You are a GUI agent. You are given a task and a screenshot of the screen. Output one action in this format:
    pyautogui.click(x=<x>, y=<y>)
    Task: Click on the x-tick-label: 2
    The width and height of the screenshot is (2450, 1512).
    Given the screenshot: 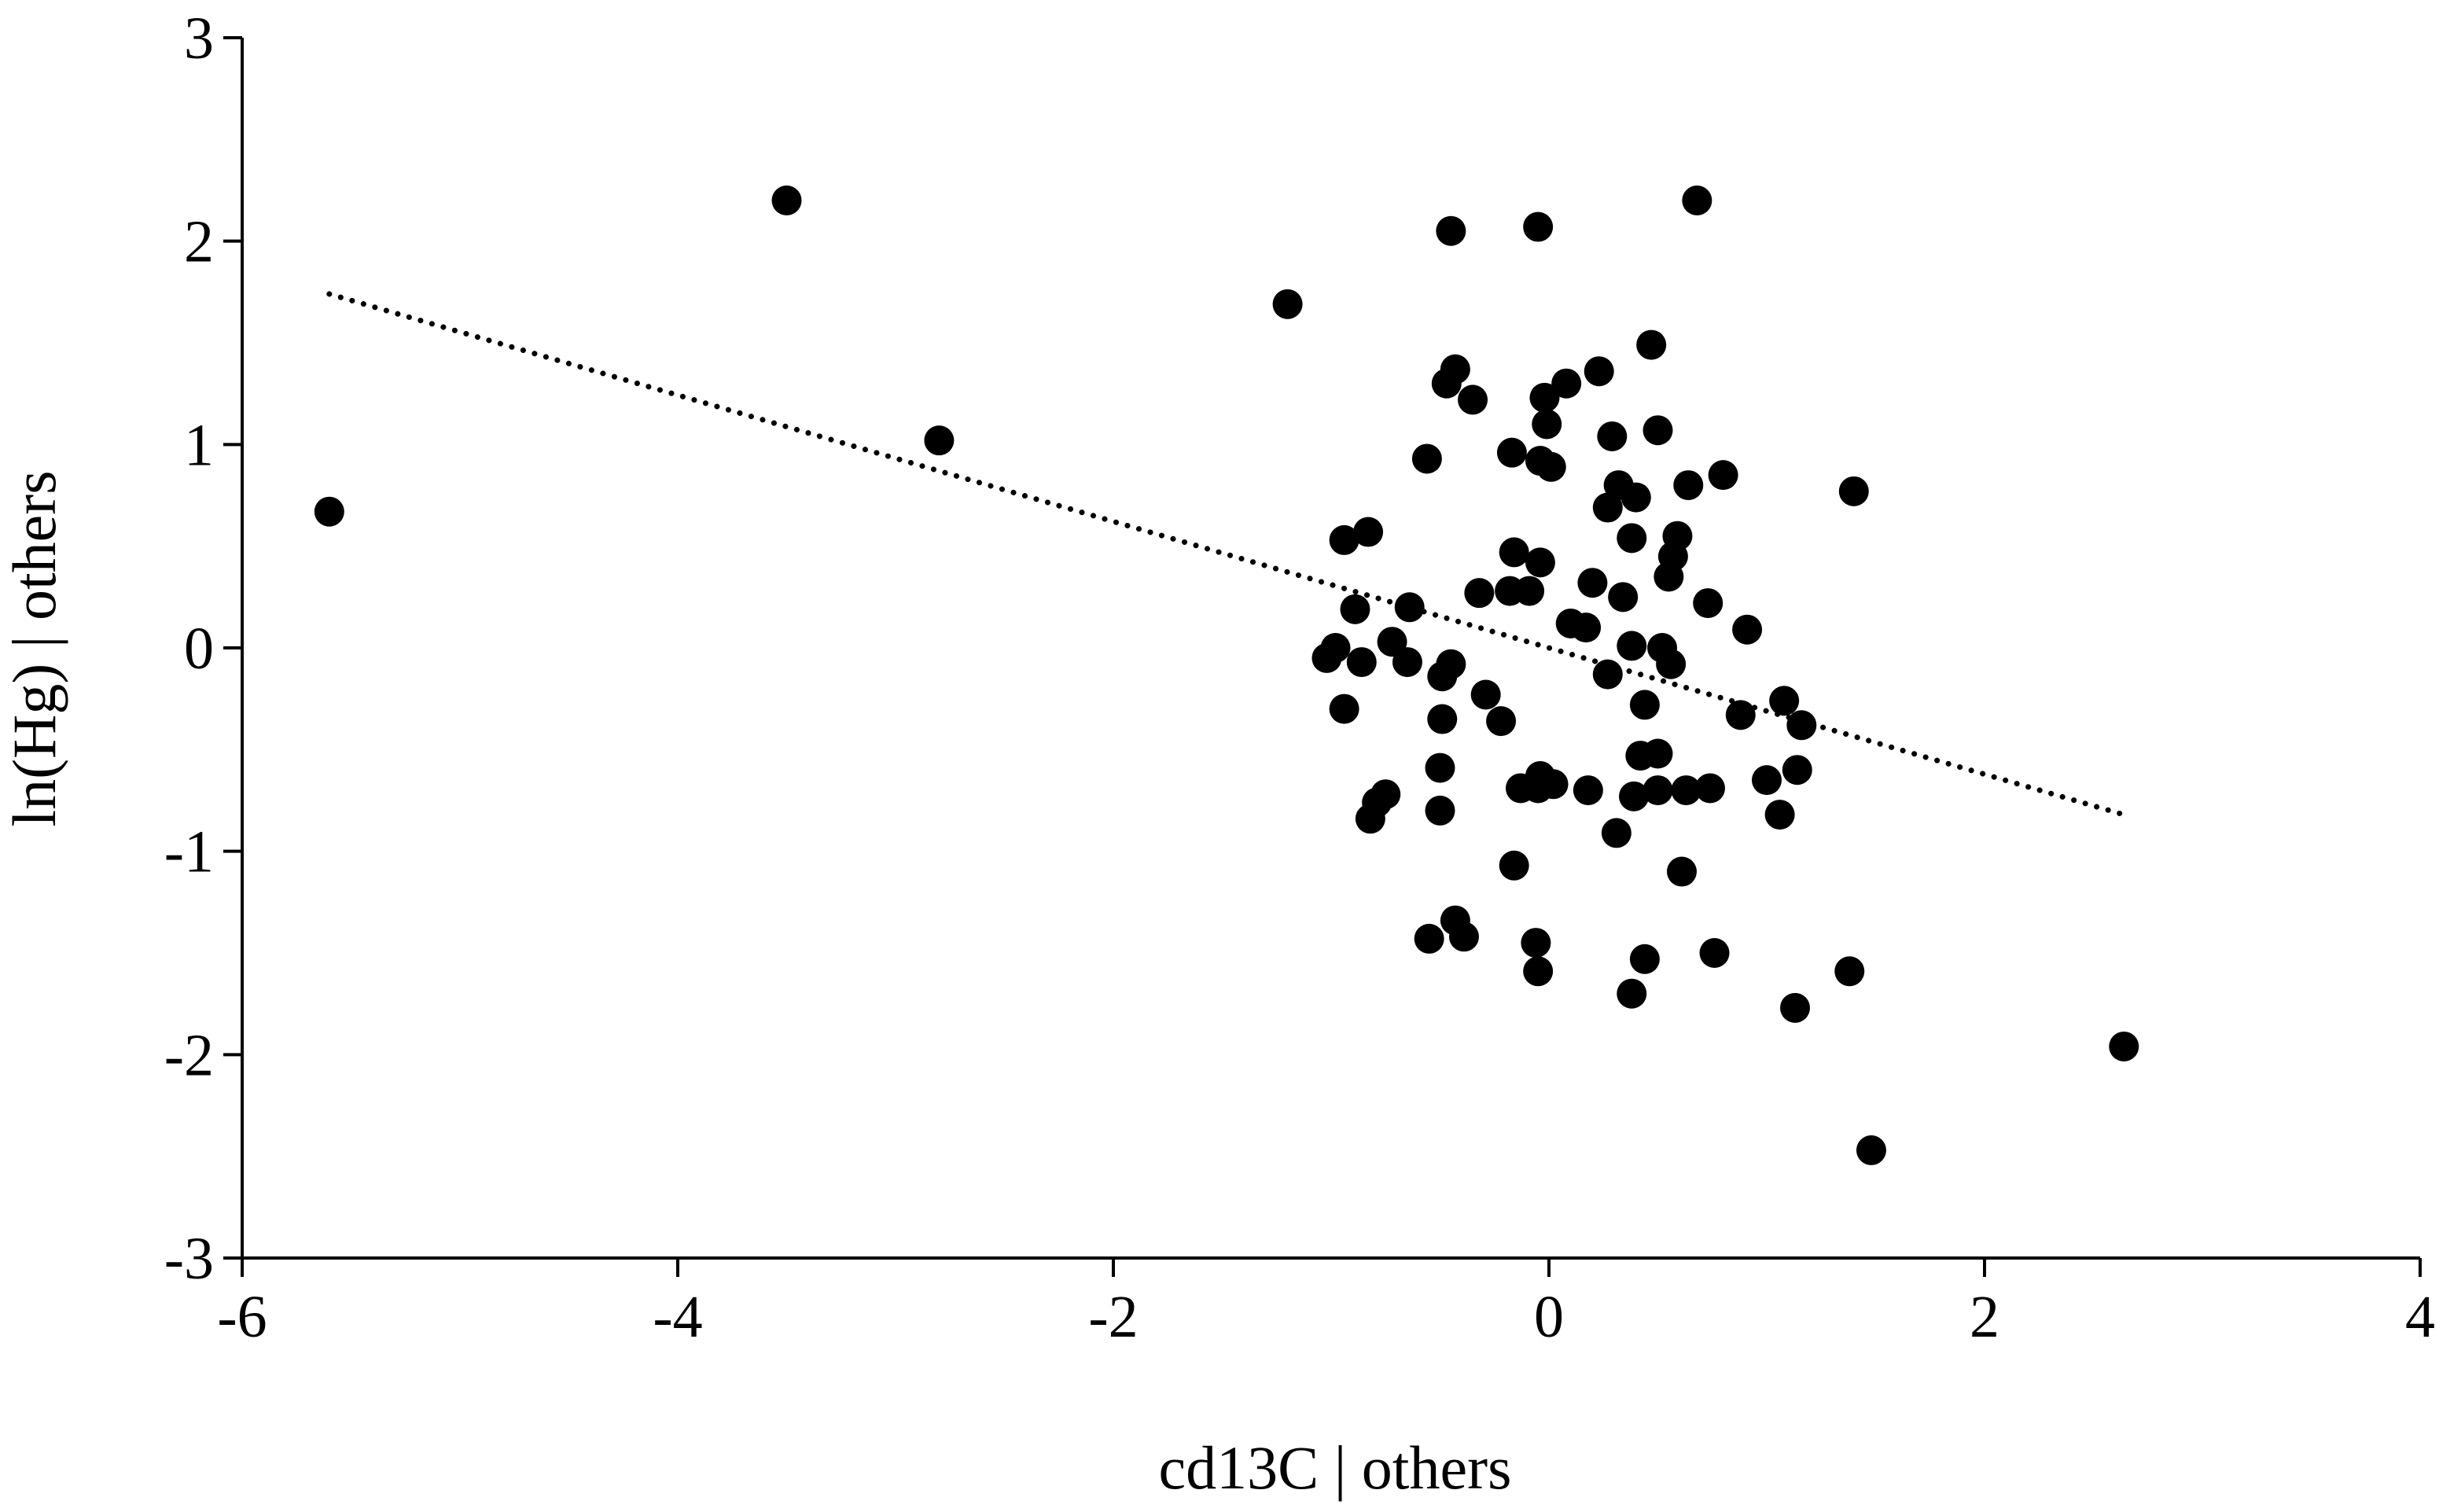 What is the action you would take?
    pyautogui.click(x=1984, y=1317)
    